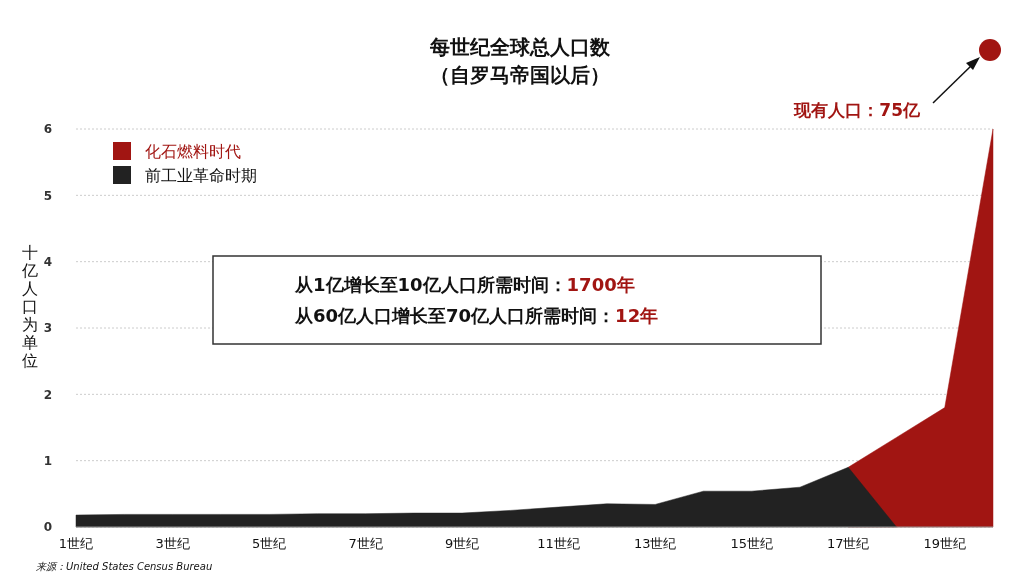 The height and width of the screenshot is (576, 1024). I want to click on x-tick-label: 3世纪, so click(172, 543).